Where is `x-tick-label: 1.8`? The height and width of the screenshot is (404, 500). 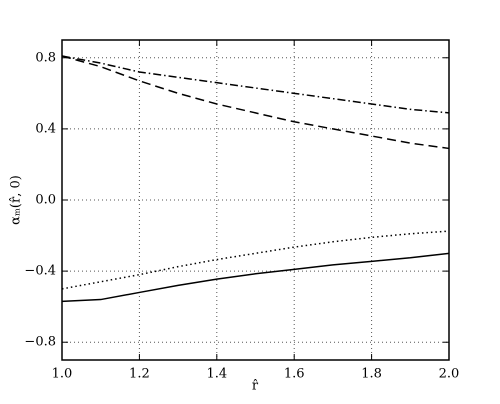
x-tick-label: 1.8 is located at coordinates (371, 374).